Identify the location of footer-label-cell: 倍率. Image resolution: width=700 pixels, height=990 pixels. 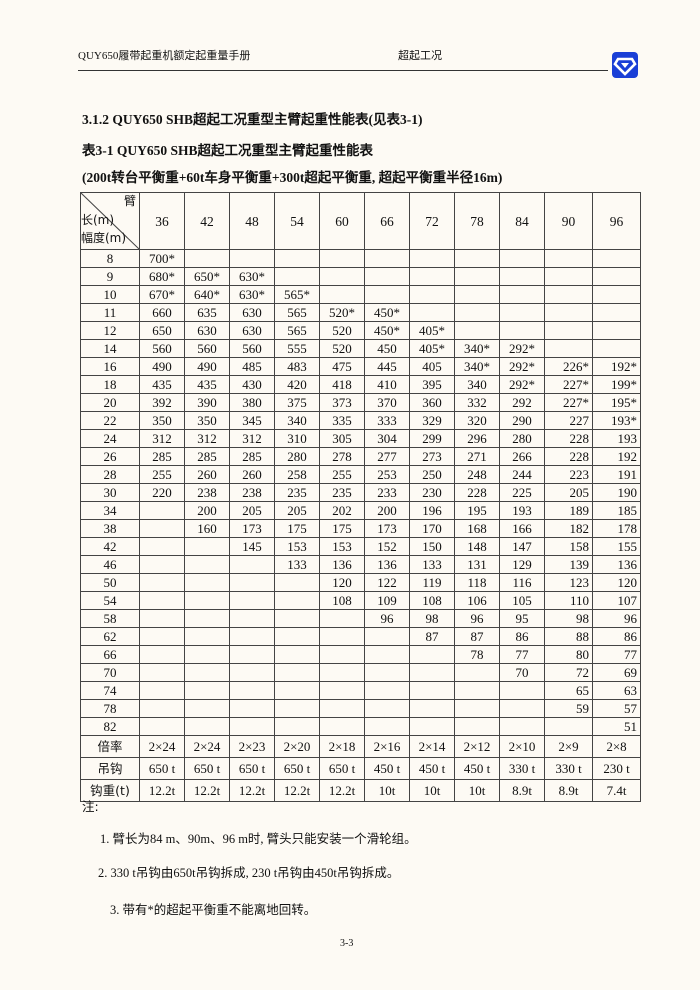
(110, 746).